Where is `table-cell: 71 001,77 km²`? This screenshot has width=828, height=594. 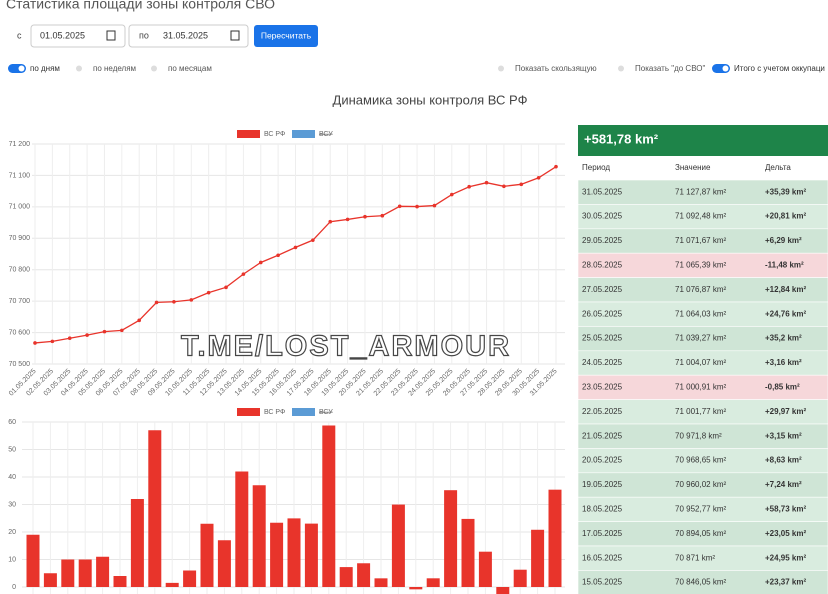 table-cell: 71 001,77 km² is located at coordinates (700, 411).